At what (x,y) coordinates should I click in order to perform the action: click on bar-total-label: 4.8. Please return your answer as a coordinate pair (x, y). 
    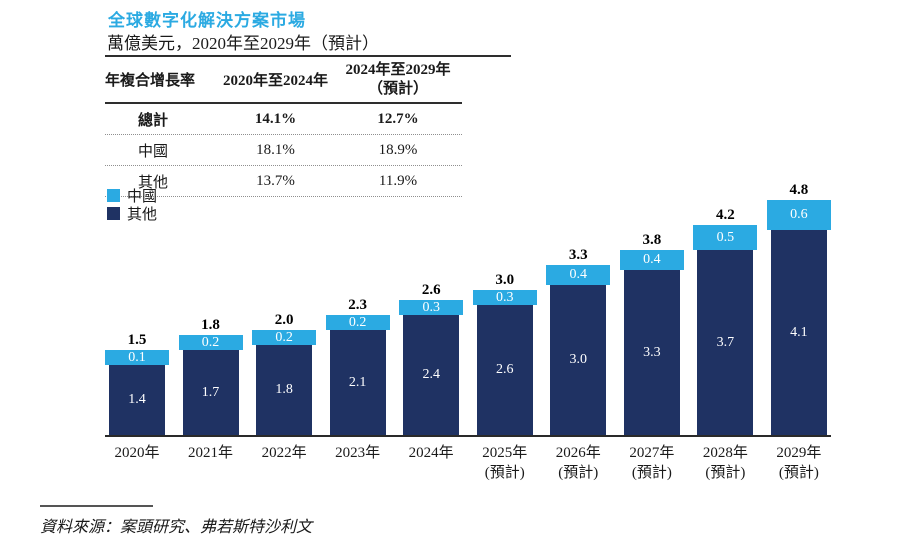
    Looking at the image, I should click on (799, 190).